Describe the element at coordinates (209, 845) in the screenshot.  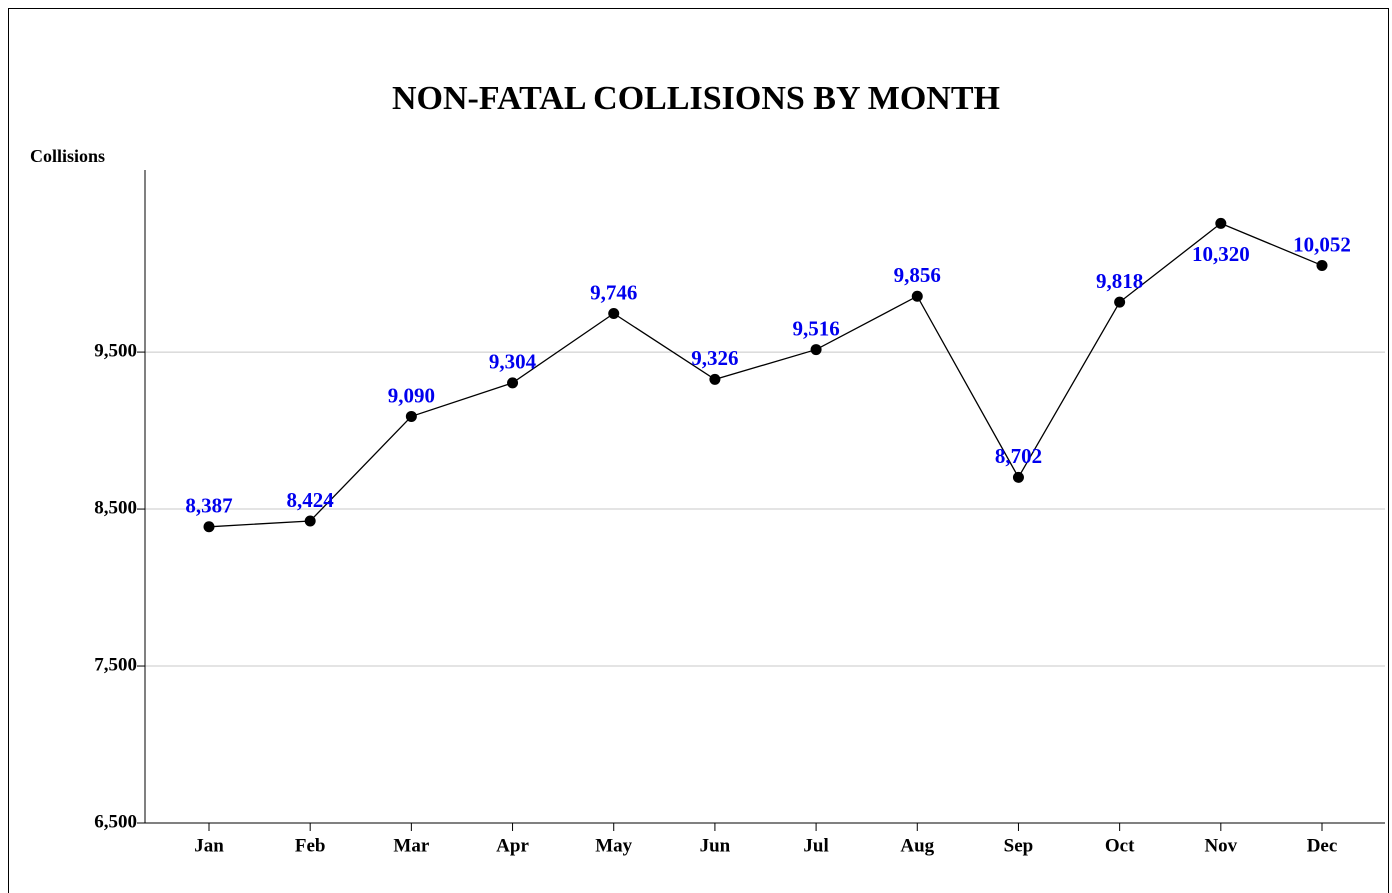
I see `x-tick-label: Jan` at that location.